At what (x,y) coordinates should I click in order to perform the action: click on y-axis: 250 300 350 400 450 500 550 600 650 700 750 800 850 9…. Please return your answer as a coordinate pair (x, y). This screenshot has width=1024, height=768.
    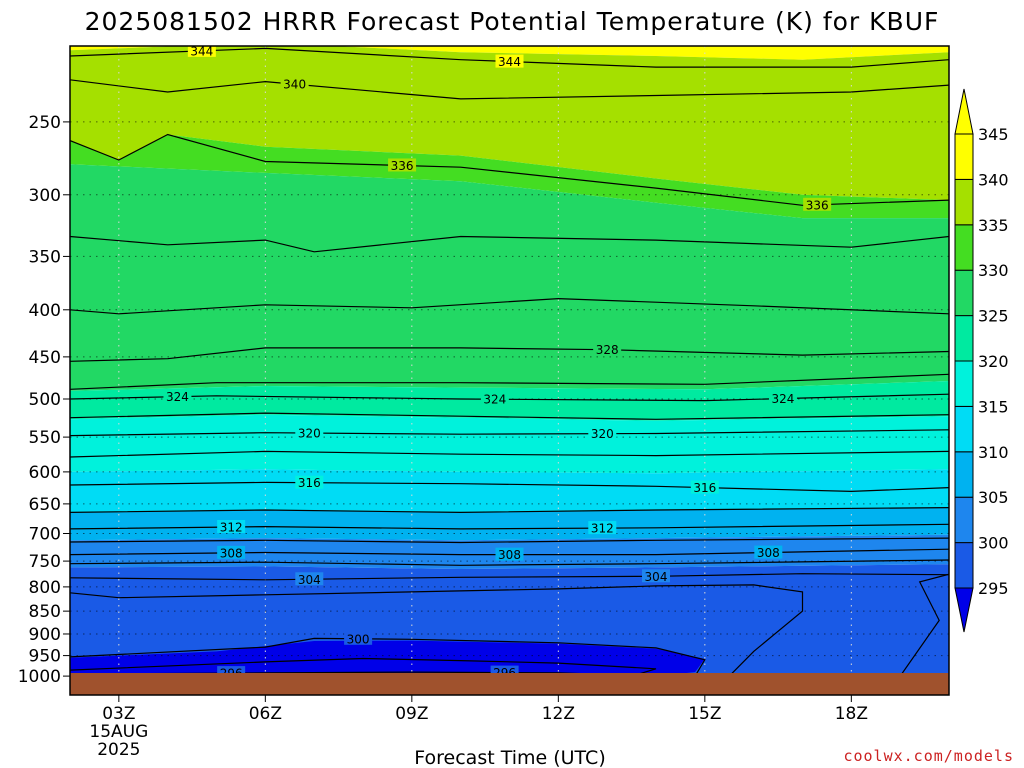
    Looking at the image, I should click on (44, 400).